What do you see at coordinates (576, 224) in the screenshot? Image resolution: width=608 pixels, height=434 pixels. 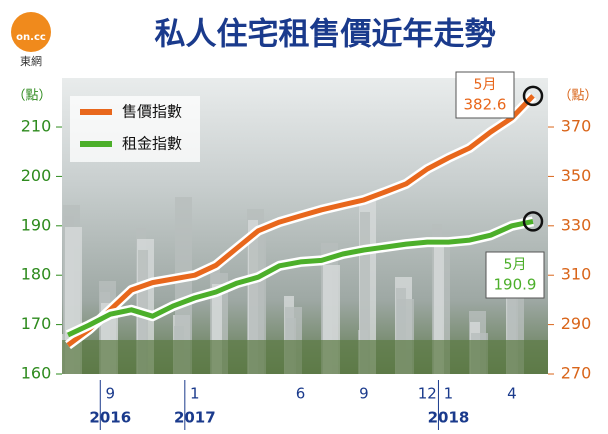 I see `y2-tick-label: 330` at bounding box center [576, 224].